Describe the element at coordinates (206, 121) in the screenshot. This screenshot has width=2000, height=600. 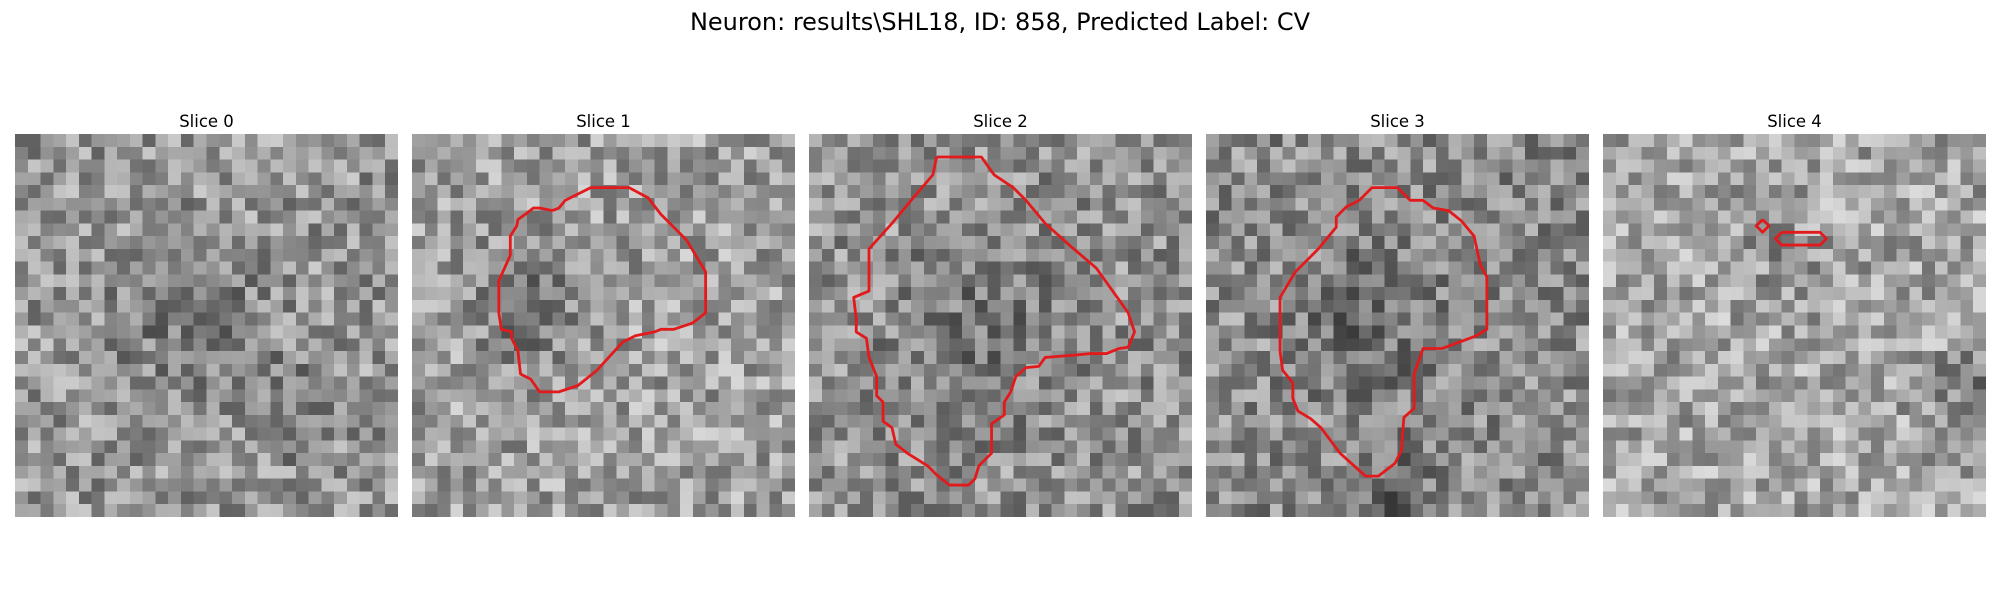
I see `slice-title-0: Slice 0` at that location.